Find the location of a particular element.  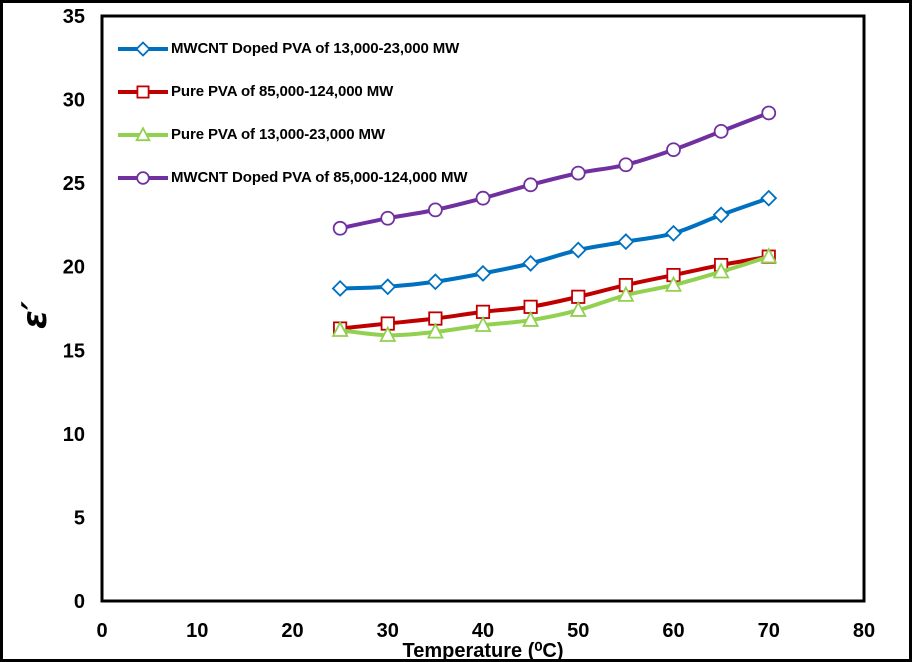

legend-item-mwcnt-85k: MWCNT Doped PVA of 85,000-124,000 MW is located at coordinates (292, 177).